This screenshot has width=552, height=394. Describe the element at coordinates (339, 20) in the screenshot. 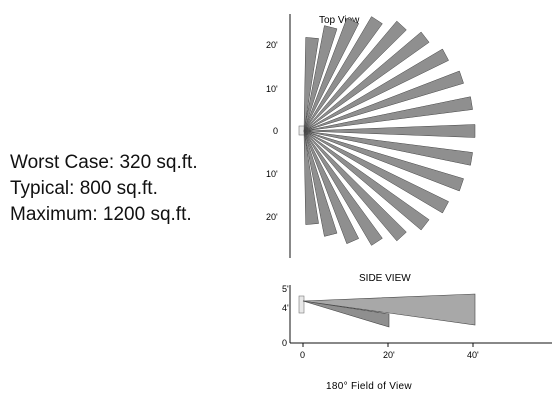

I see `top-view-title: Top View` at that location.